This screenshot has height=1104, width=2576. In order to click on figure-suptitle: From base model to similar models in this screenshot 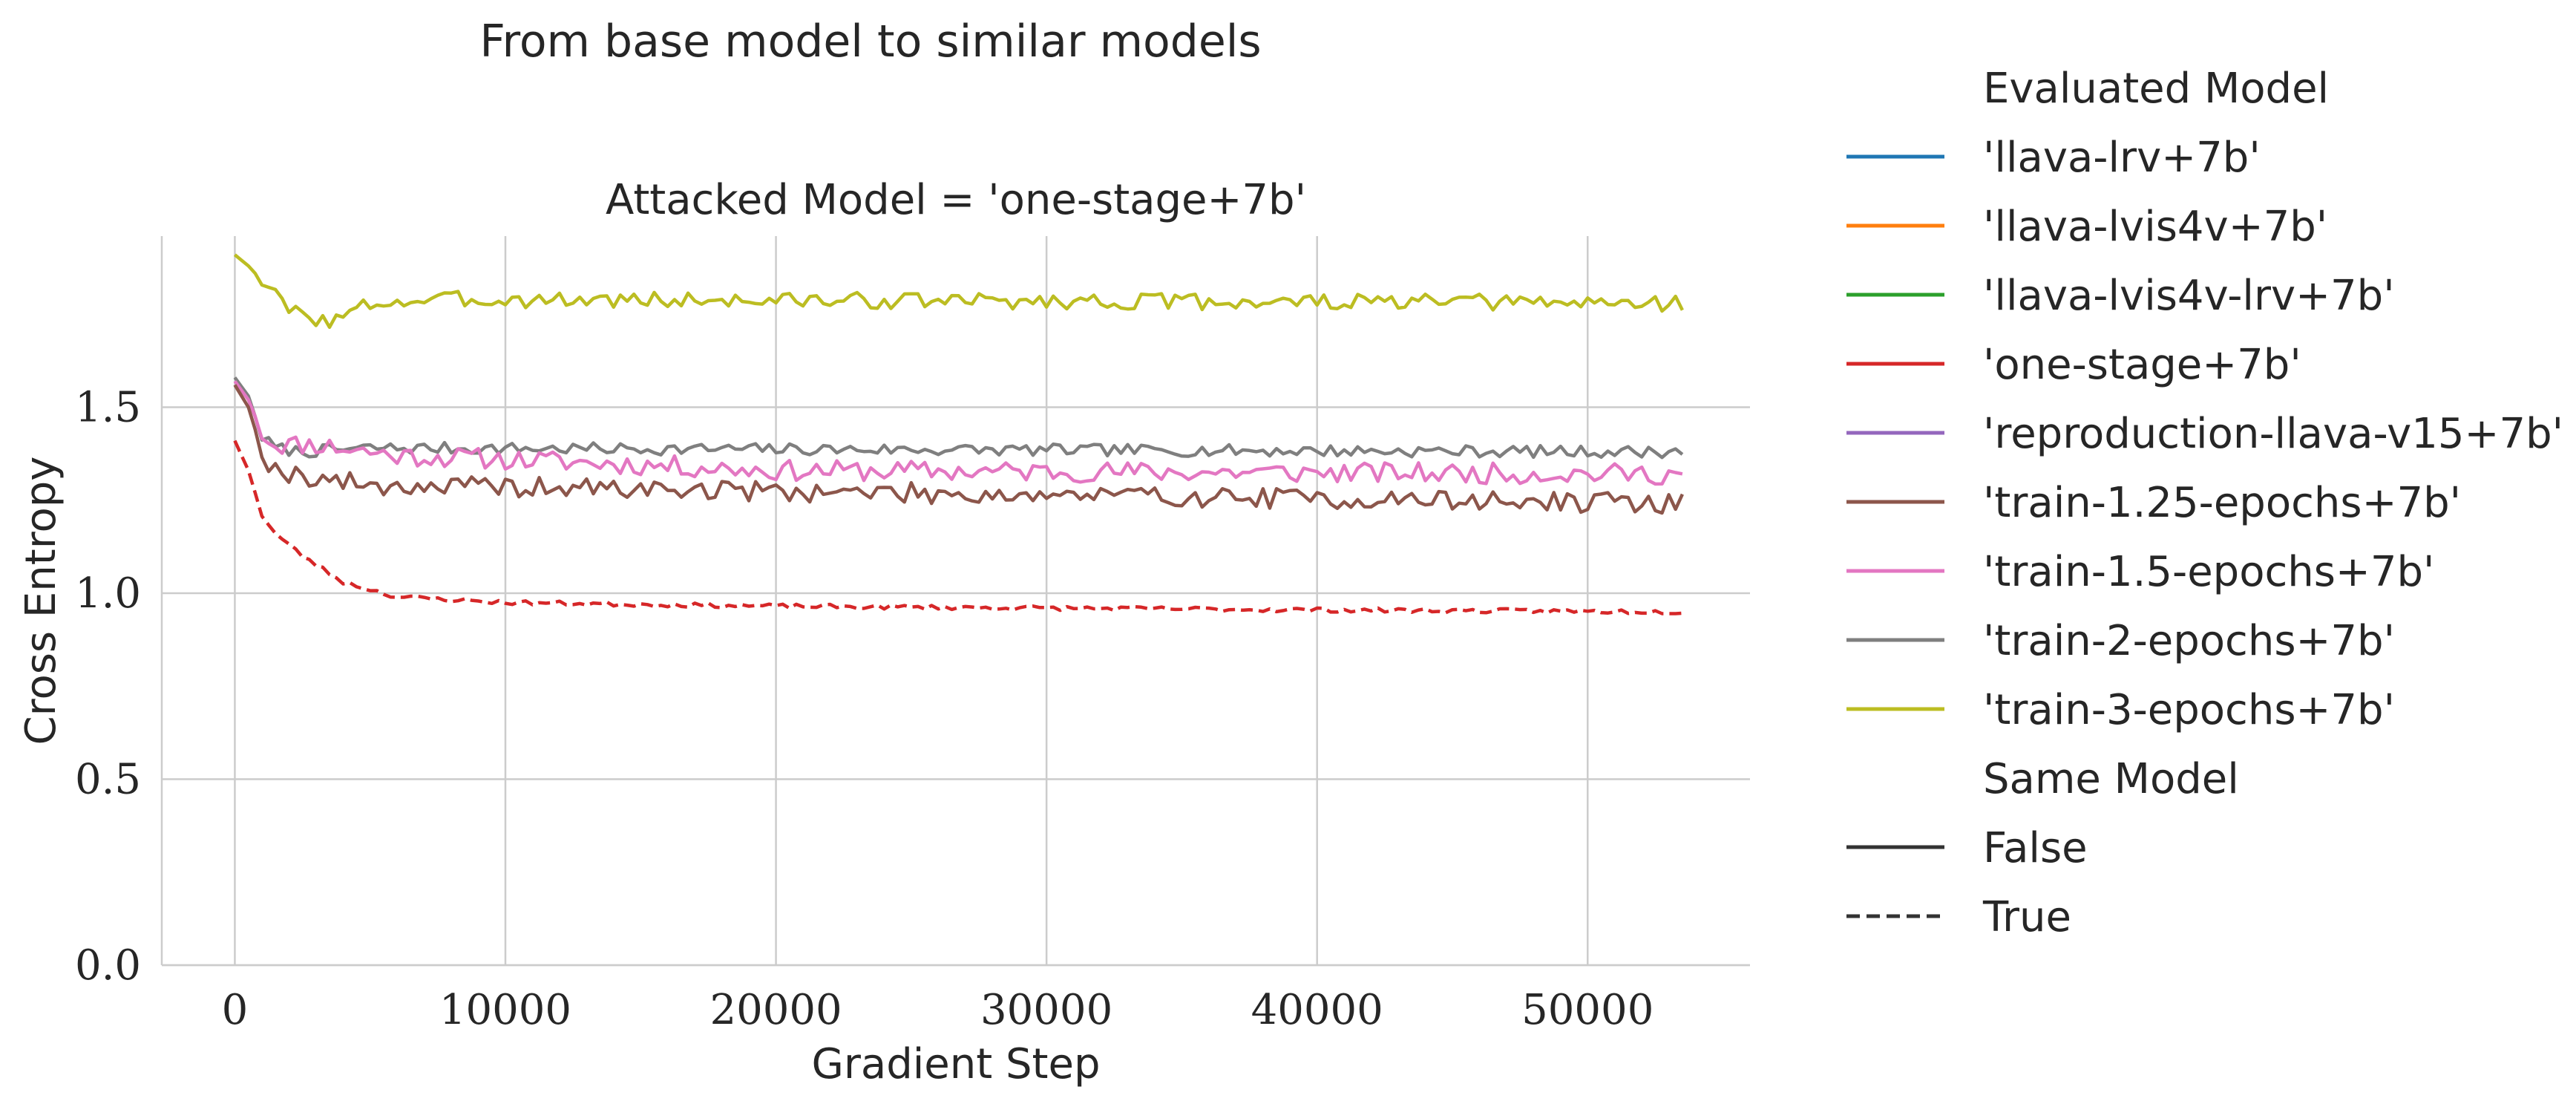, I will do `click(870, 42)`.